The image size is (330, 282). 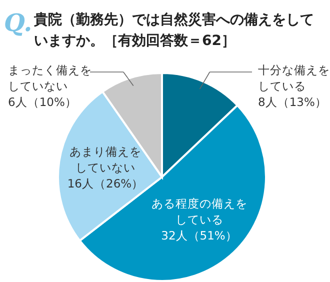 What do you see at coordinates (199, 211) in the screenshot?
I see `slice-label: ある程度の備えをしている` at bounding box center [199, 211].